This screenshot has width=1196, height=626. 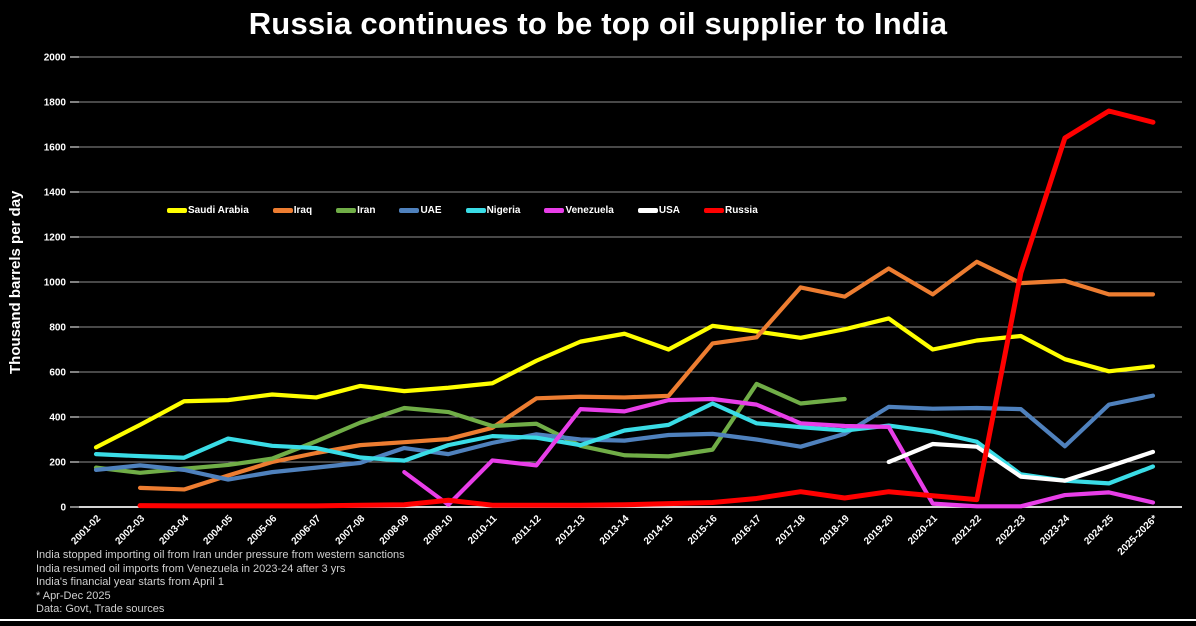 I want to click on y-tick-label: 1600, so click(x=55, y=148).